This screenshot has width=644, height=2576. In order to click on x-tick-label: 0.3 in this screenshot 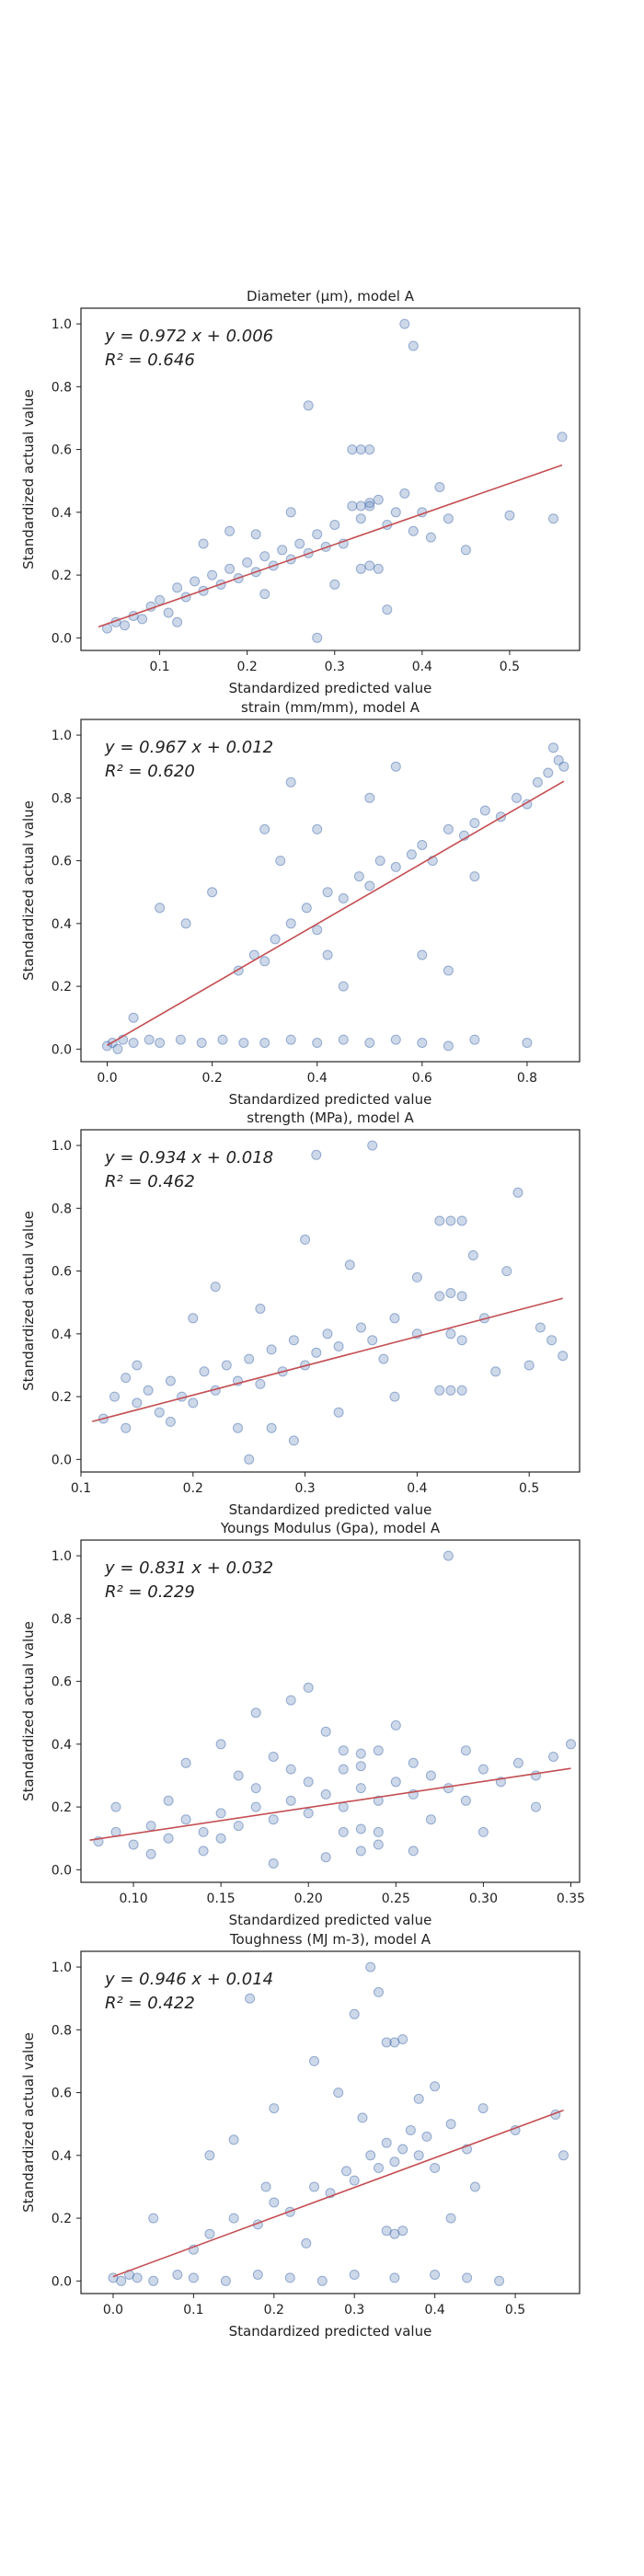, I will do `click(304, 1488)`.